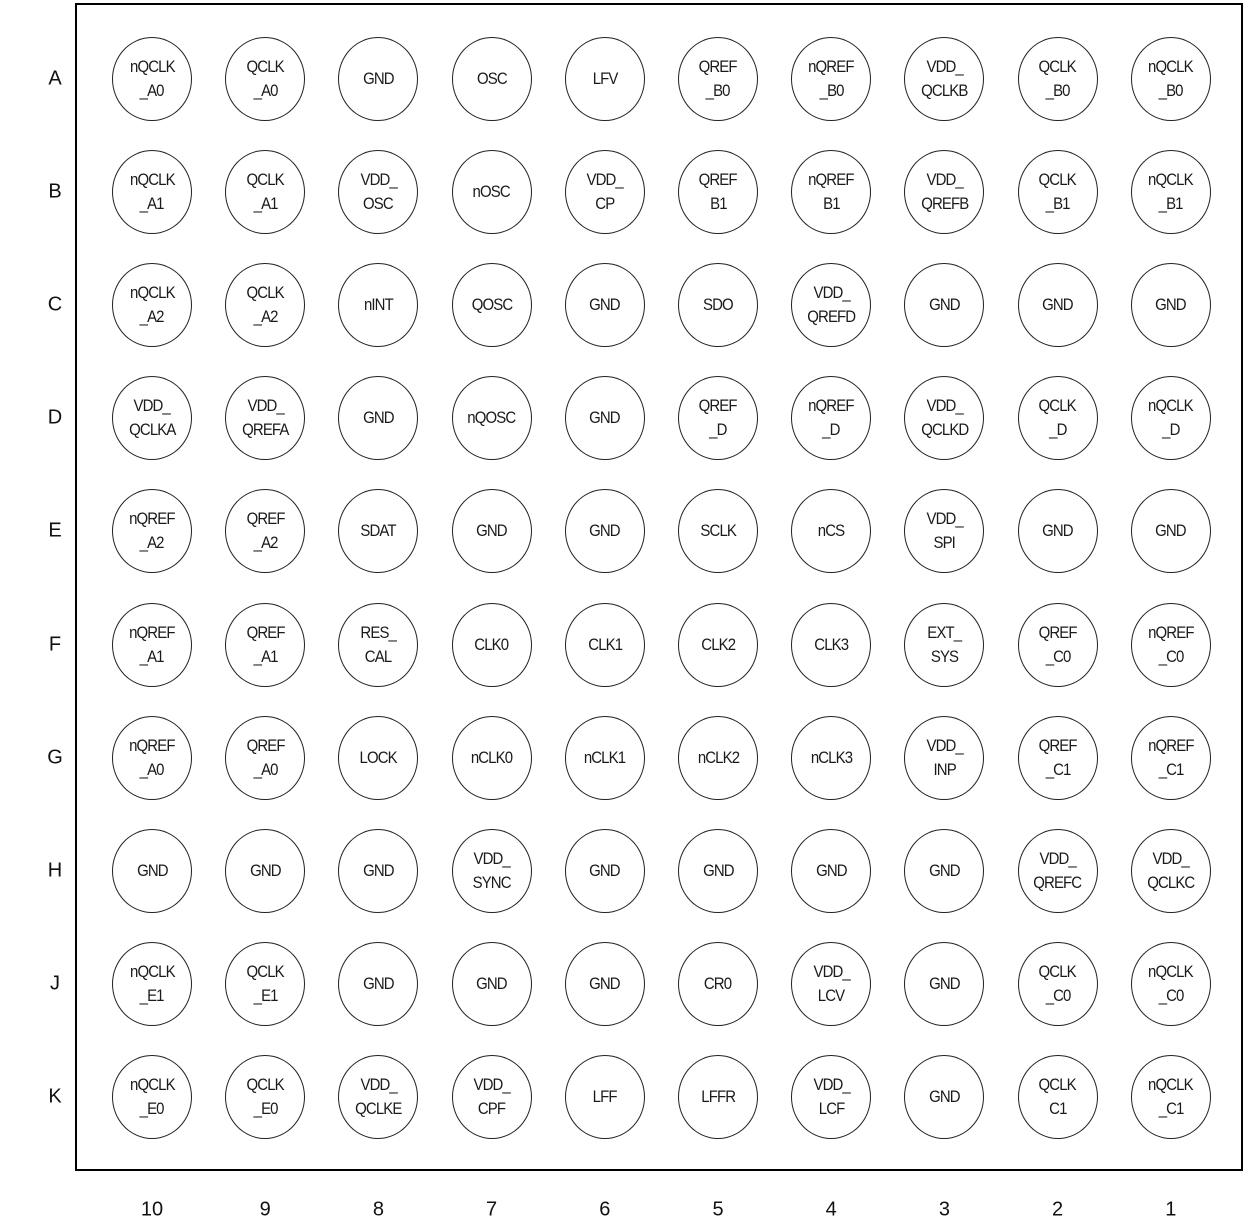 The image size is (1256, 1222). Describe the element at coordinates (152, 983) in the screenshot. I see `pin-J10: nQCLK _E1` at that location.